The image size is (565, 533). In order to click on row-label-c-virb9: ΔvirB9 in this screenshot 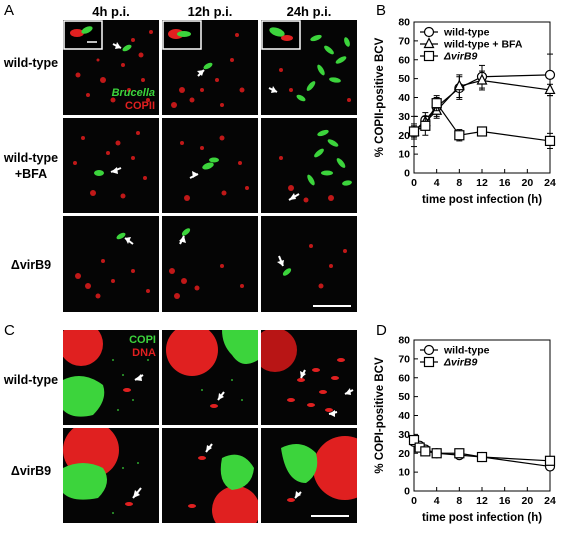, I will do `click(31, 471)`.